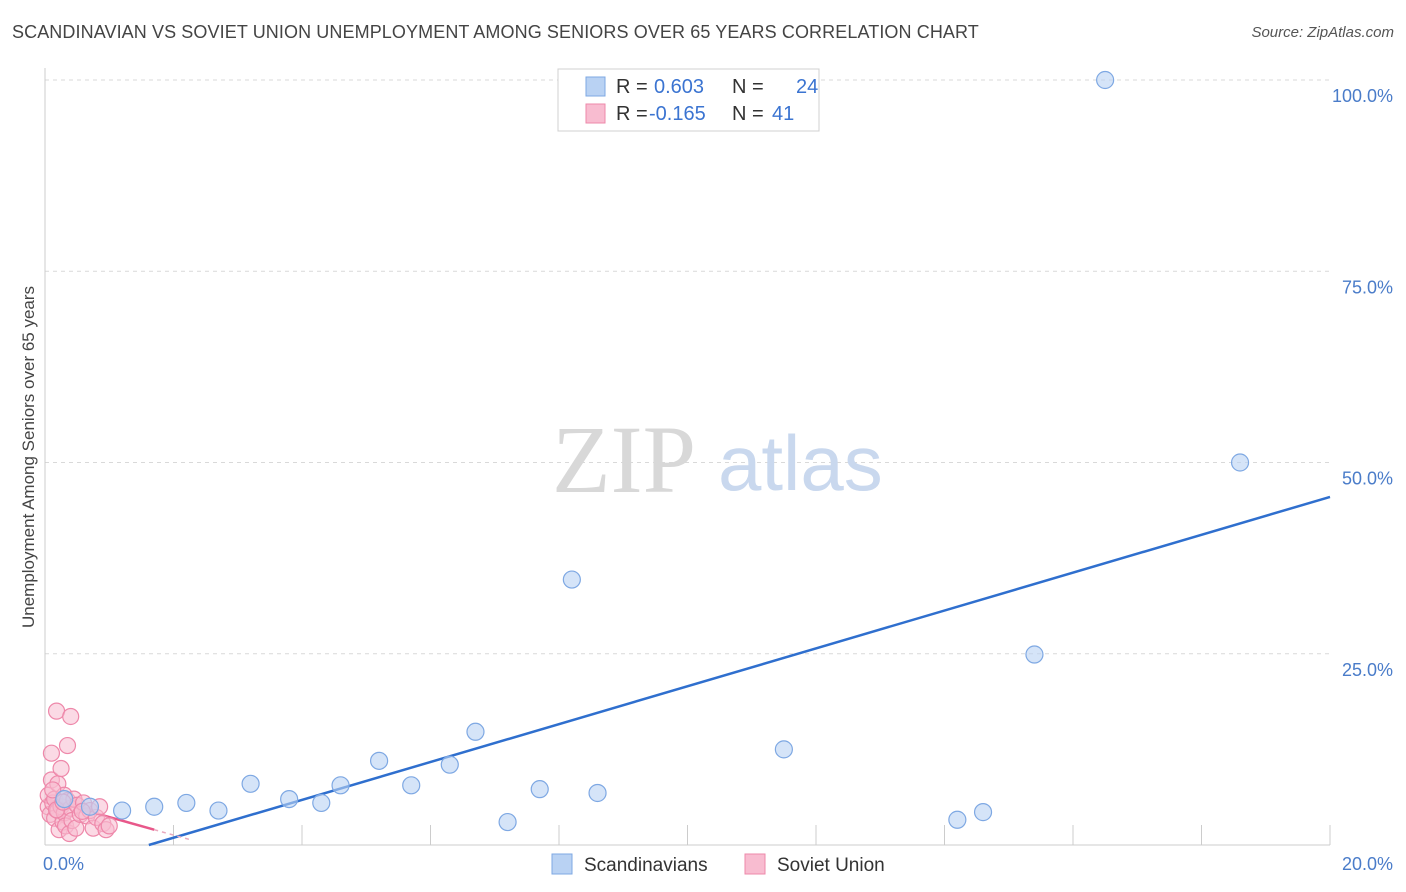 The image size is (1406, 892). I want to click on watermark-atlas: atlas, so click(800, 463).